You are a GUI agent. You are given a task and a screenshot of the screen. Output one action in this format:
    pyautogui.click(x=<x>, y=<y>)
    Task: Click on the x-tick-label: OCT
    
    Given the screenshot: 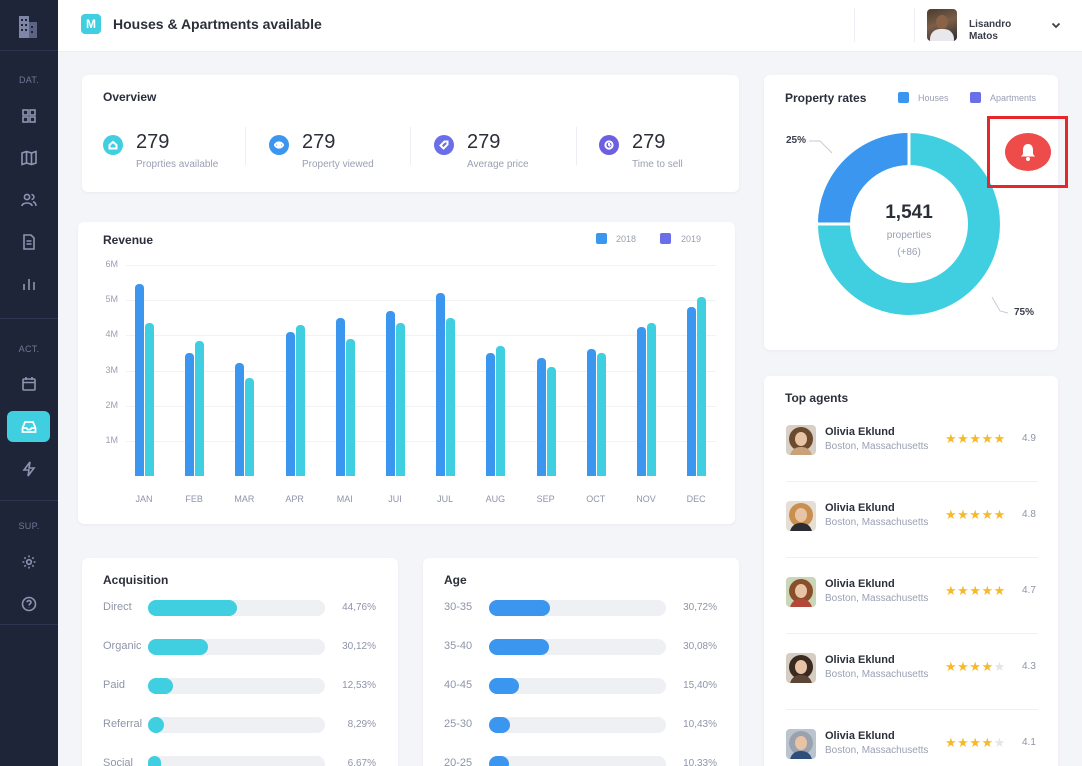 What is the action you would take?
    pyautogui.click(x=596, y=499)
    